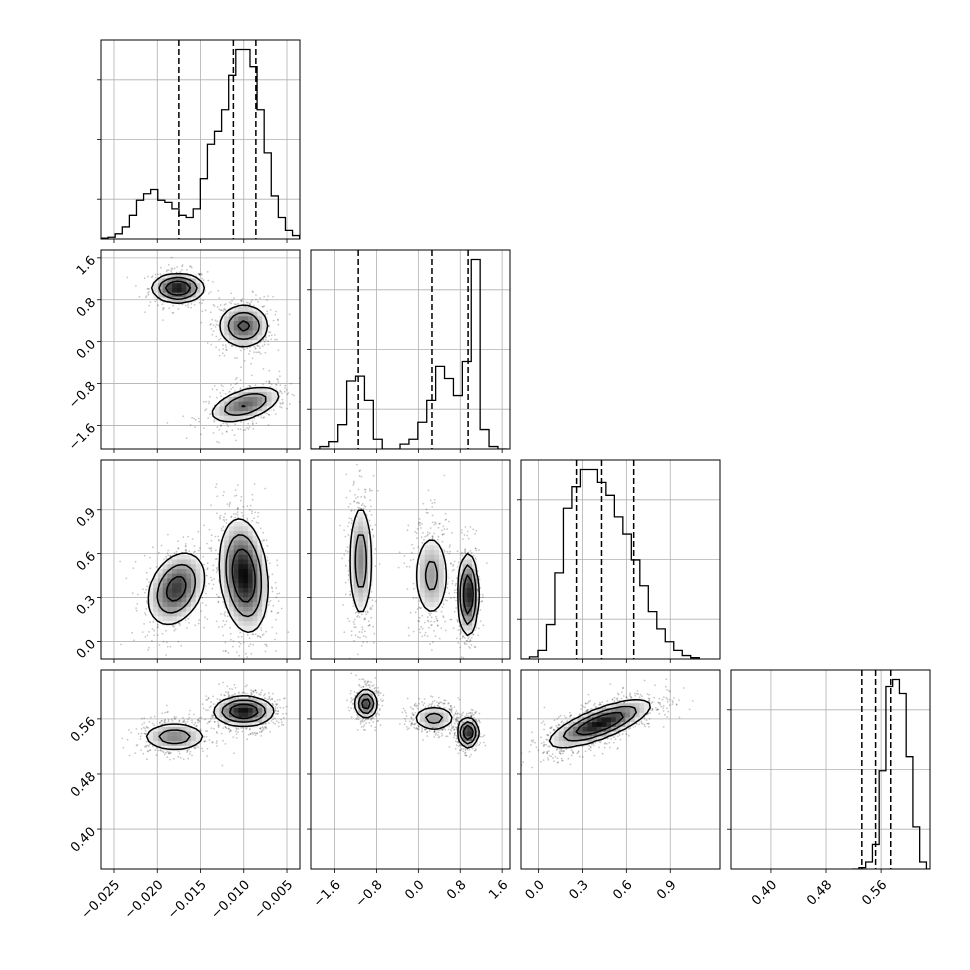  I want to click on contour-level, so click(210, 723).